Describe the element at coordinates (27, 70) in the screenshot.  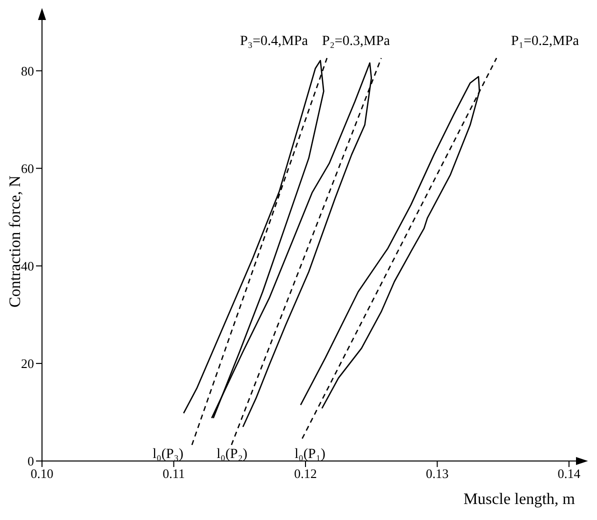
I see `y-tick-label: 80` at that location.